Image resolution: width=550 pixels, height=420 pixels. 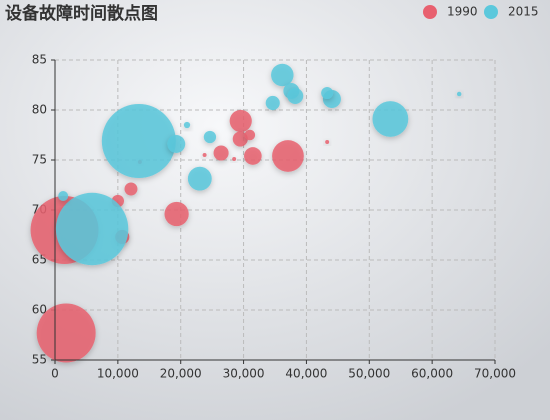 What do you see at coordinates (39, 310) in the screenshot?
I see `y-tick-label: 60` at bounding box center [39, 310].